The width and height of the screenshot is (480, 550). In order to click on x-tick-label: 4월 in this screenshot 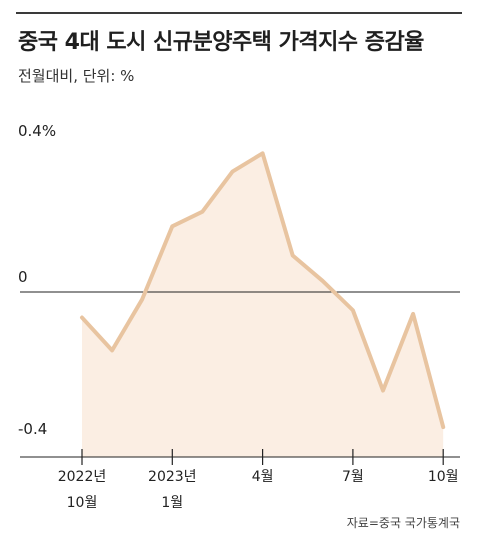, I will do `click(263, 477)`.